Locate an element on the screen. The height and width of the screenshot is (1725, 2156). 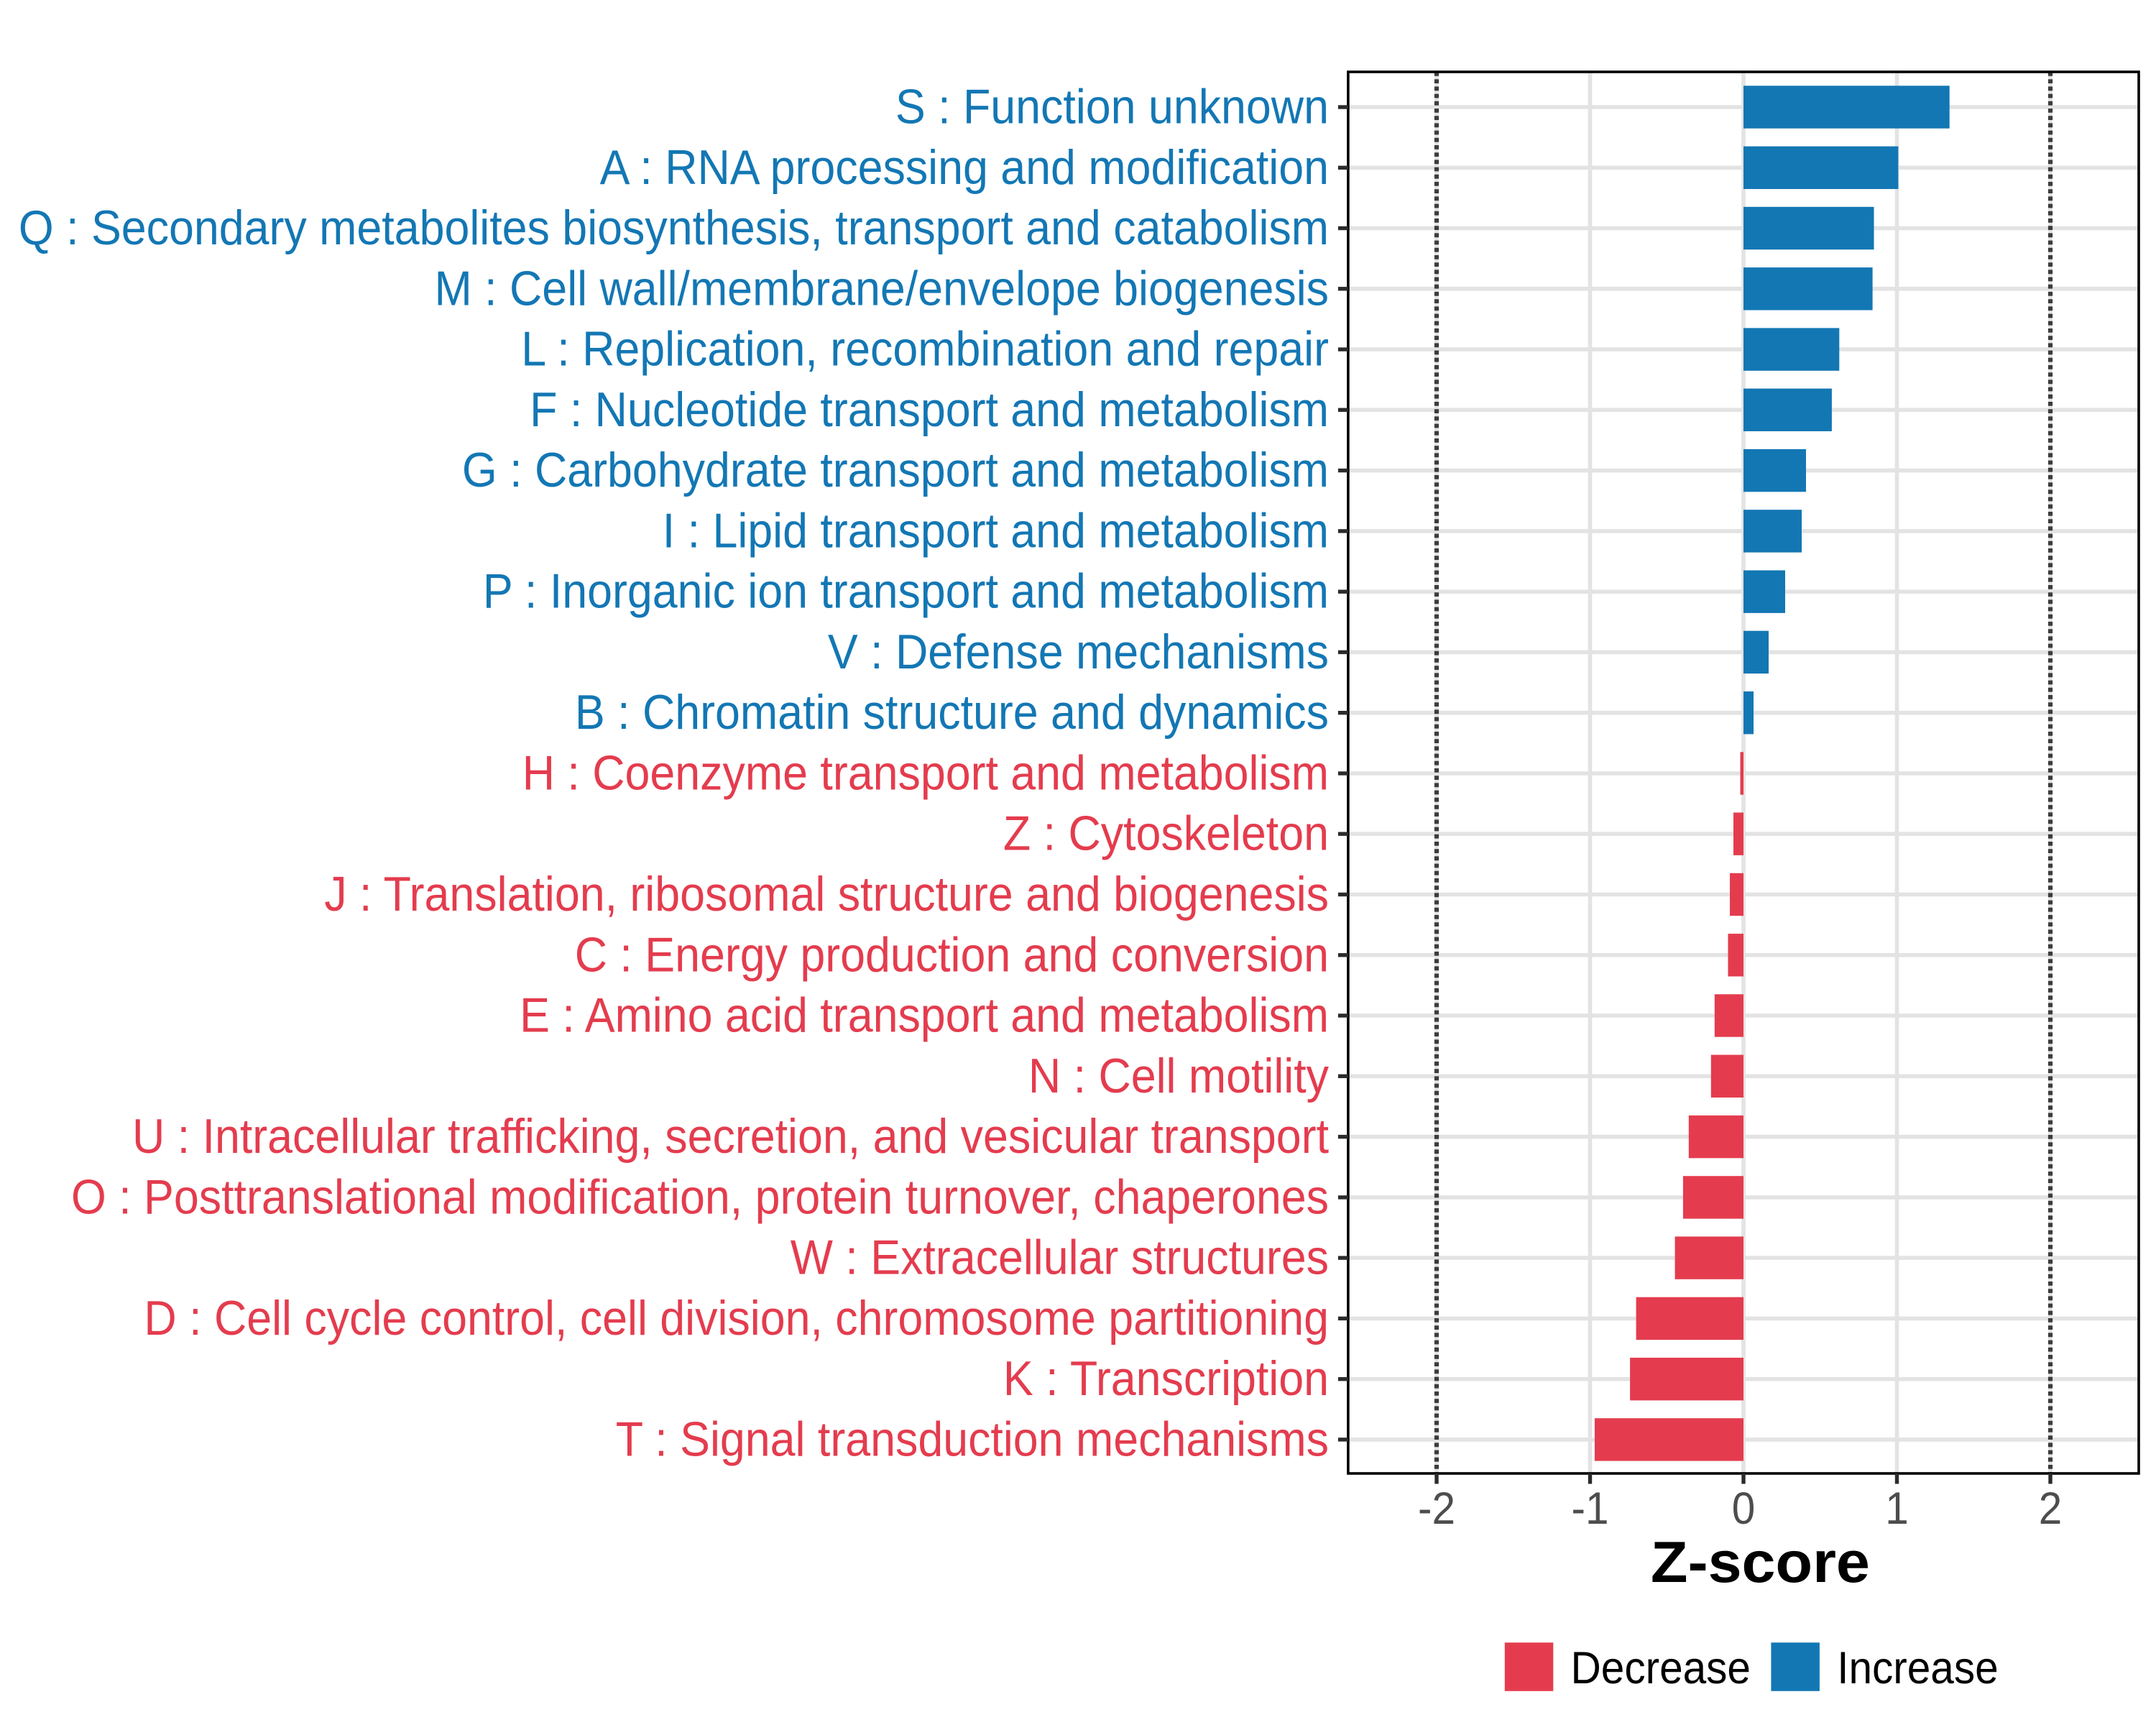
svg-text:A : RNA processing and modific: A : RNA processing and modification is located at coordinates (964, 168).